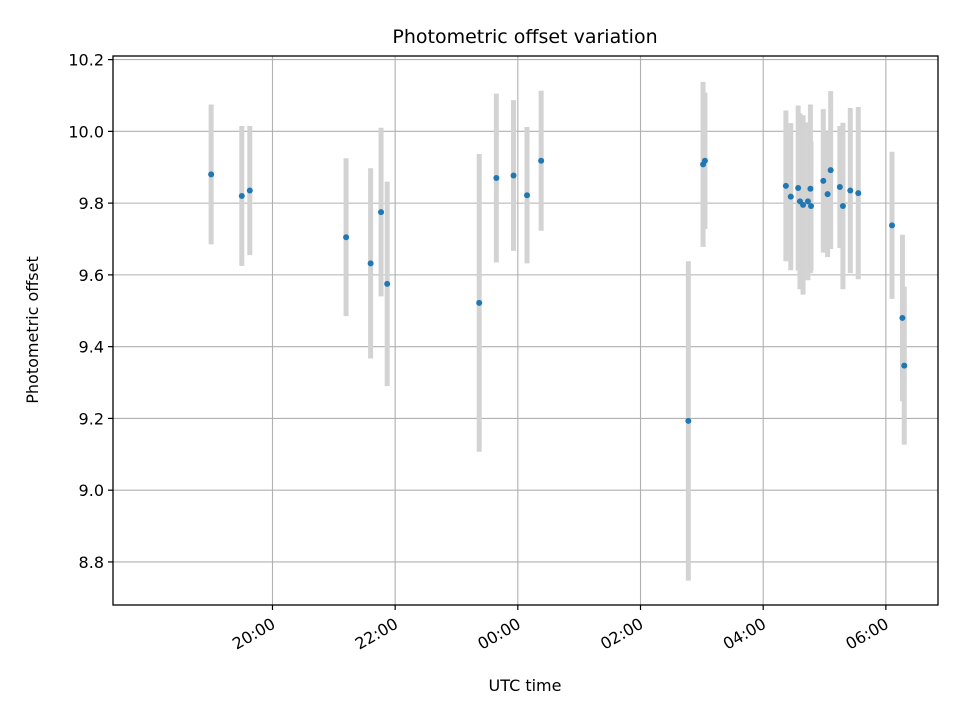 The height and width of the screenshot is (720, 960). What do you see at coordinates (86, 131) in the screenshot?
I see `y-tick-label: 10.0` at bounding box center [86, 131].